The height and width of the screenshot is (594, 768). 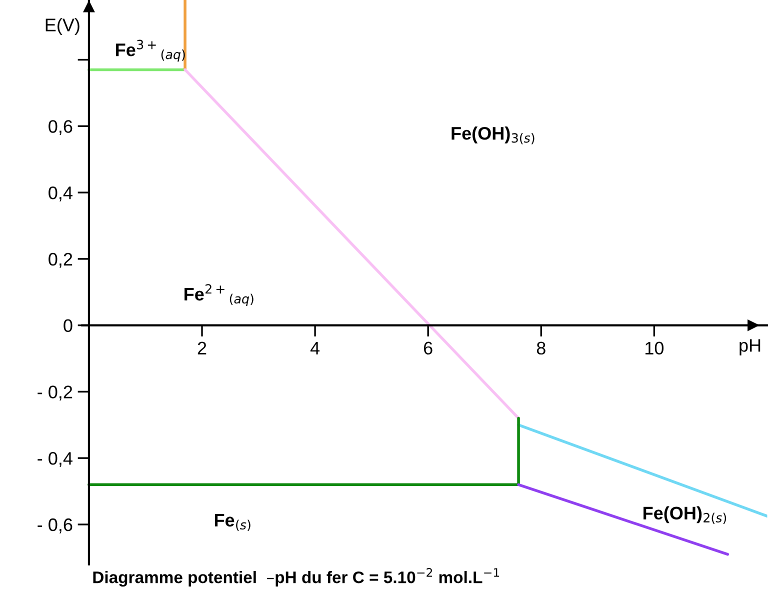 What do you see at coordinates (68, 325) in the screenshot?
I see `y-tick-label: 0` at bounding box center [68, 325].